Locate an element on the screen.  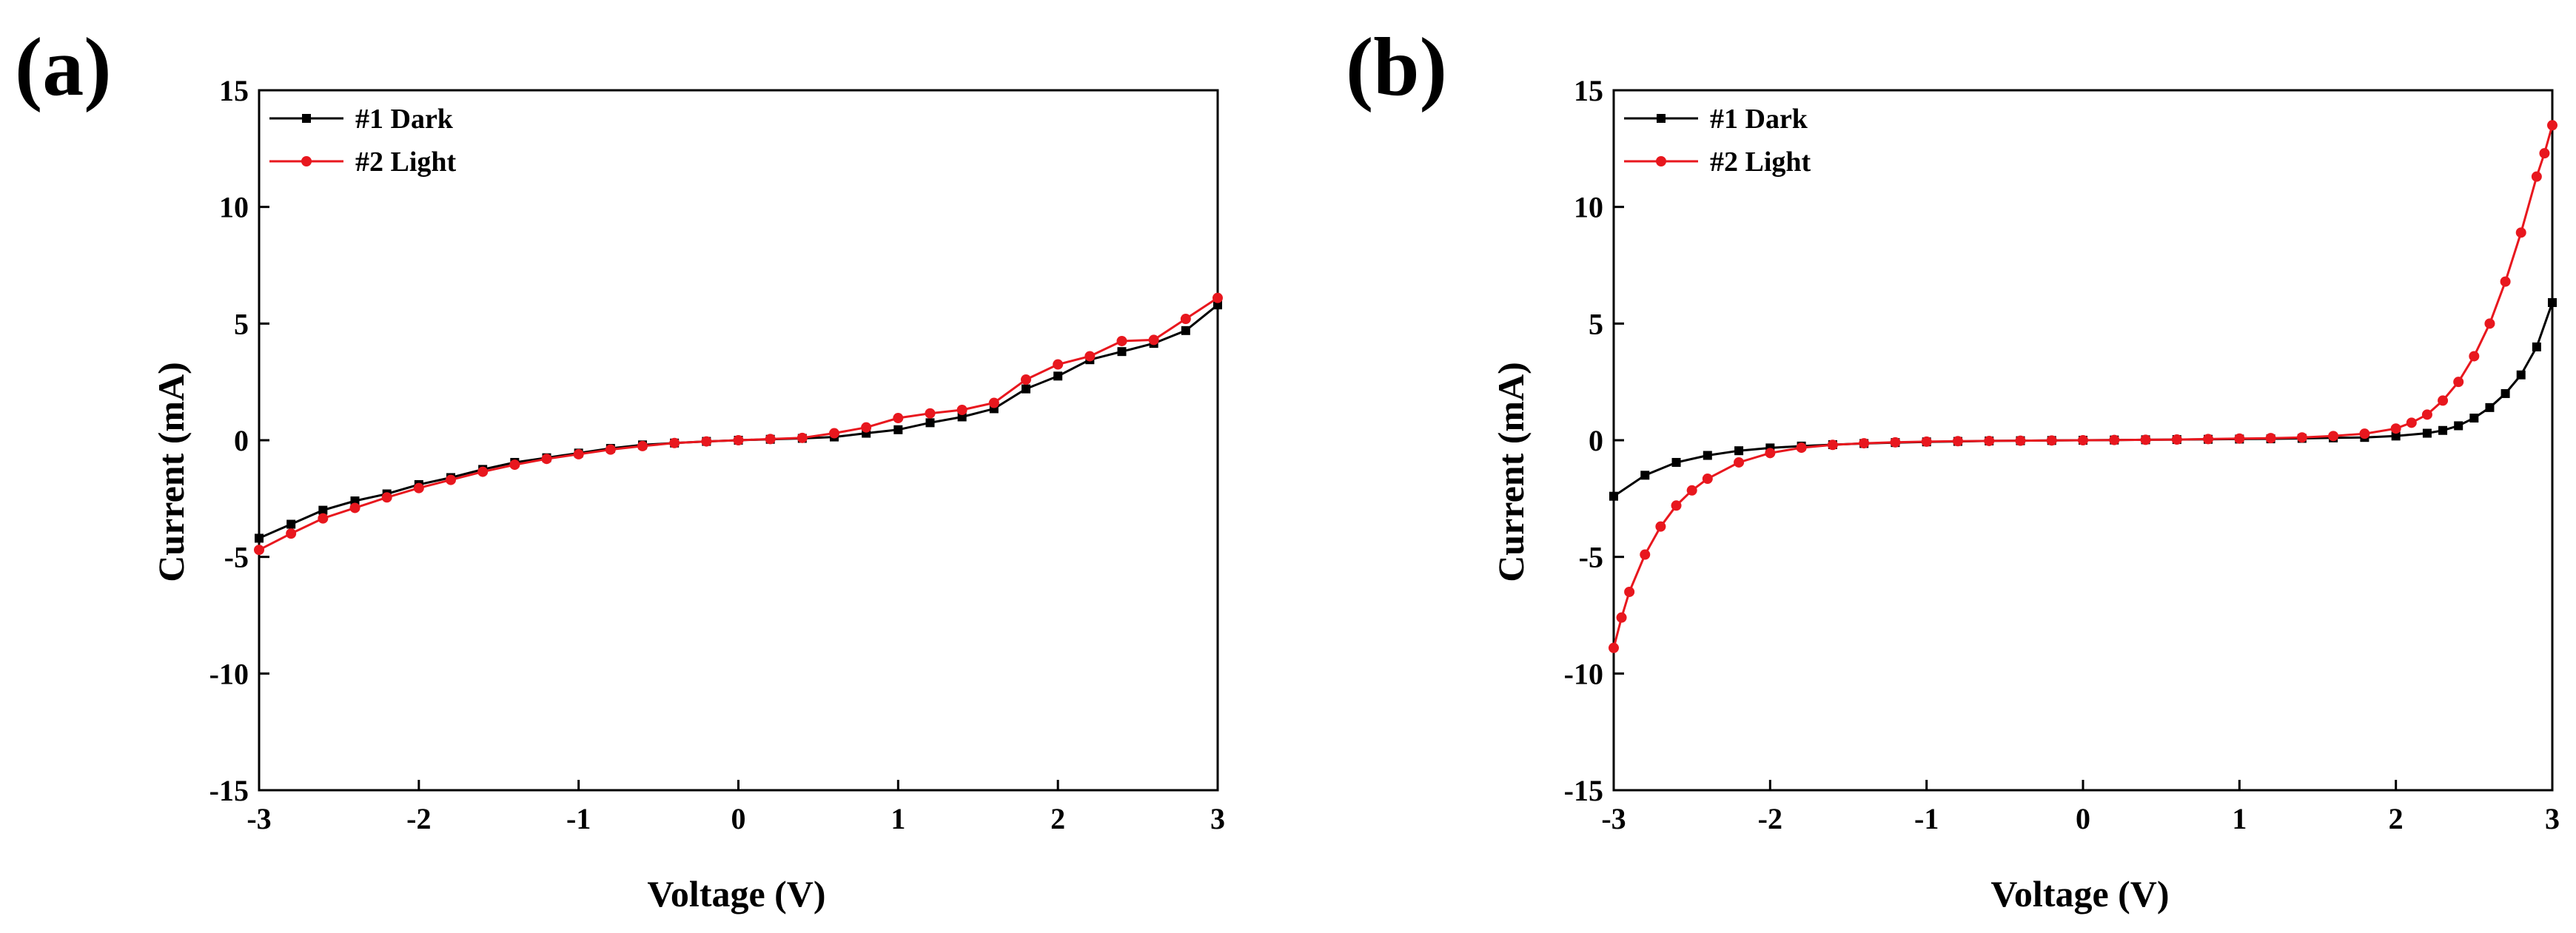
panel-b-legend-entry-light: #2 Light is located at coordinates (1717, 162).